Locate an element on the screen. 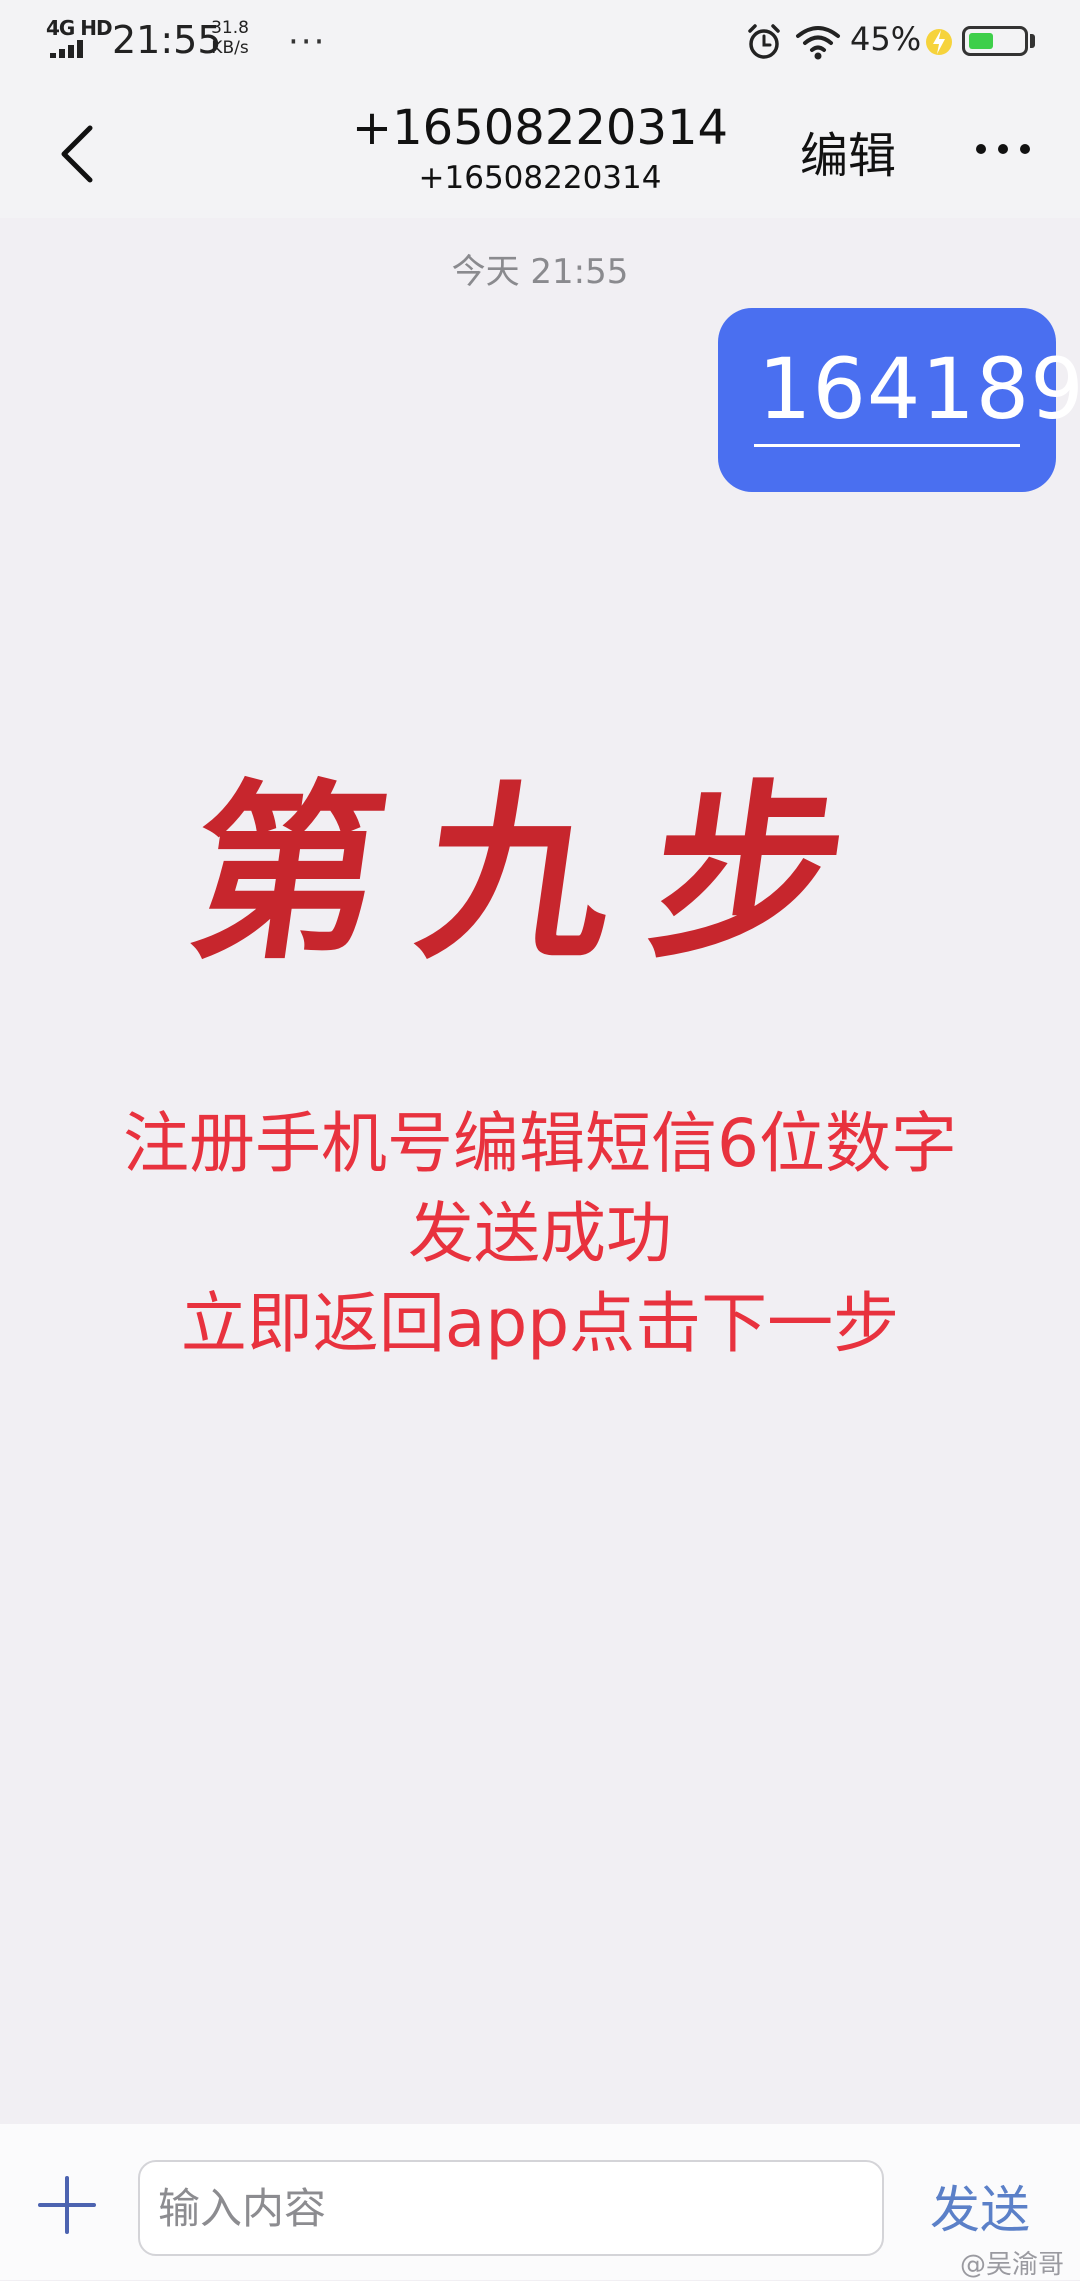 This screenshot has width=1080, height=2281. back-button is located at coordinates (76, 154).